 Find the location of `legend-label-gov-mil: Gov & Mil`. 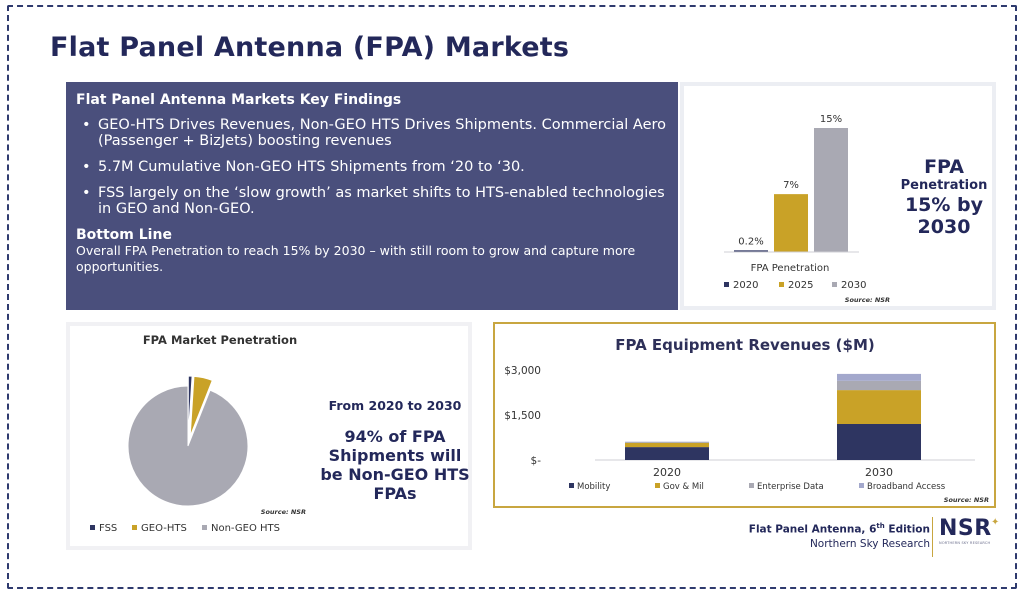

legend-label-gov-mil: Gov & Mil is located at coordinates (683, 487).